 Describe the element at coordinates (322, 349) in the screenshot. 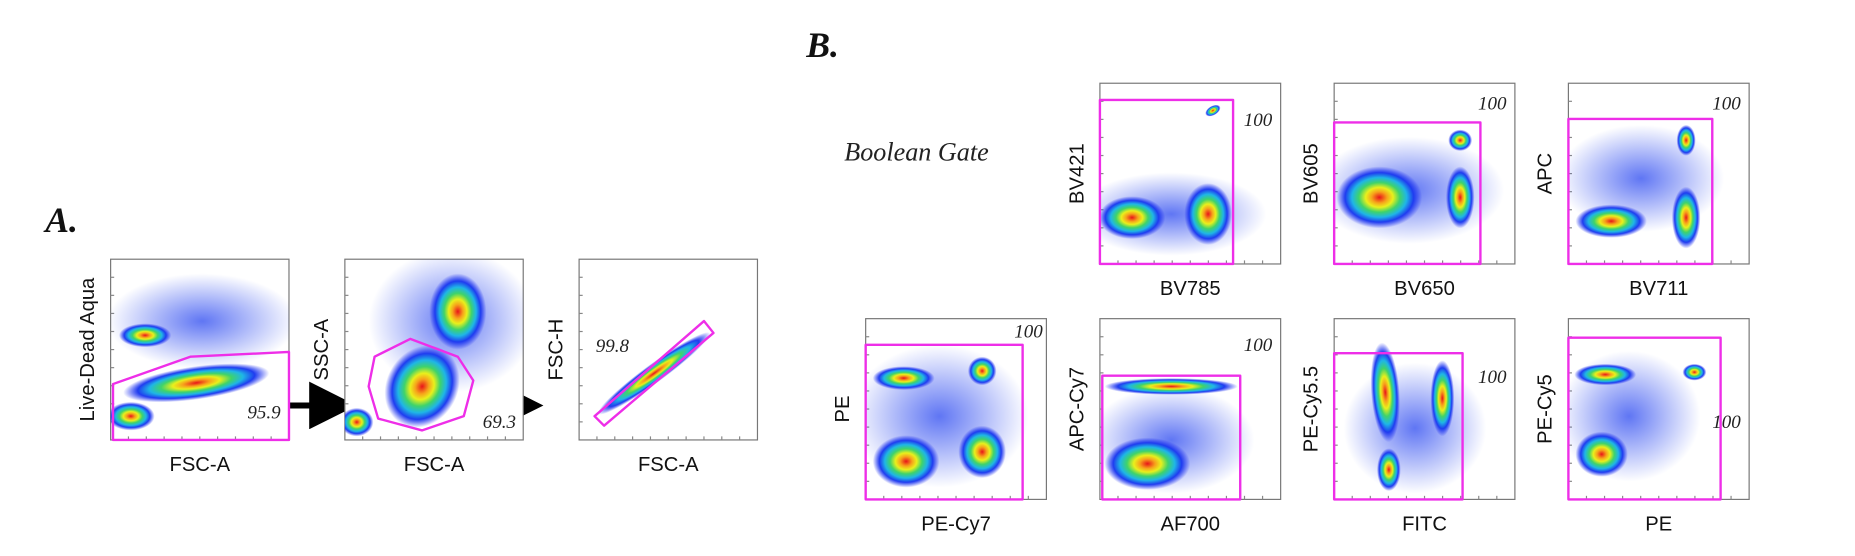

I see `y-axis-label: SSC-A` at that location.